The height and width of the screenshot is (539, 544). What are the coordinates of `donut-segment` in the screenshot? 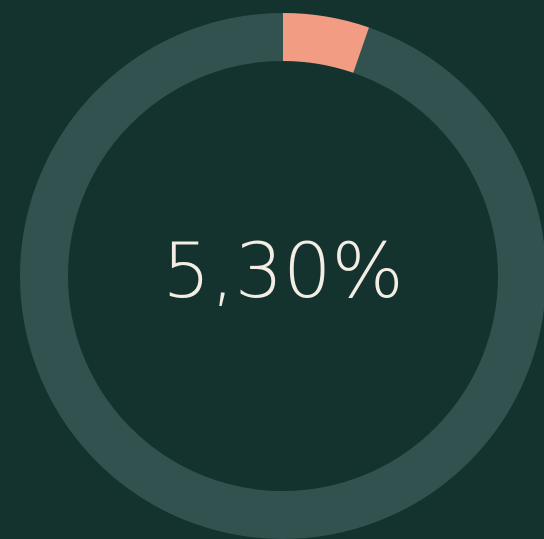 It's located at (325, 43).